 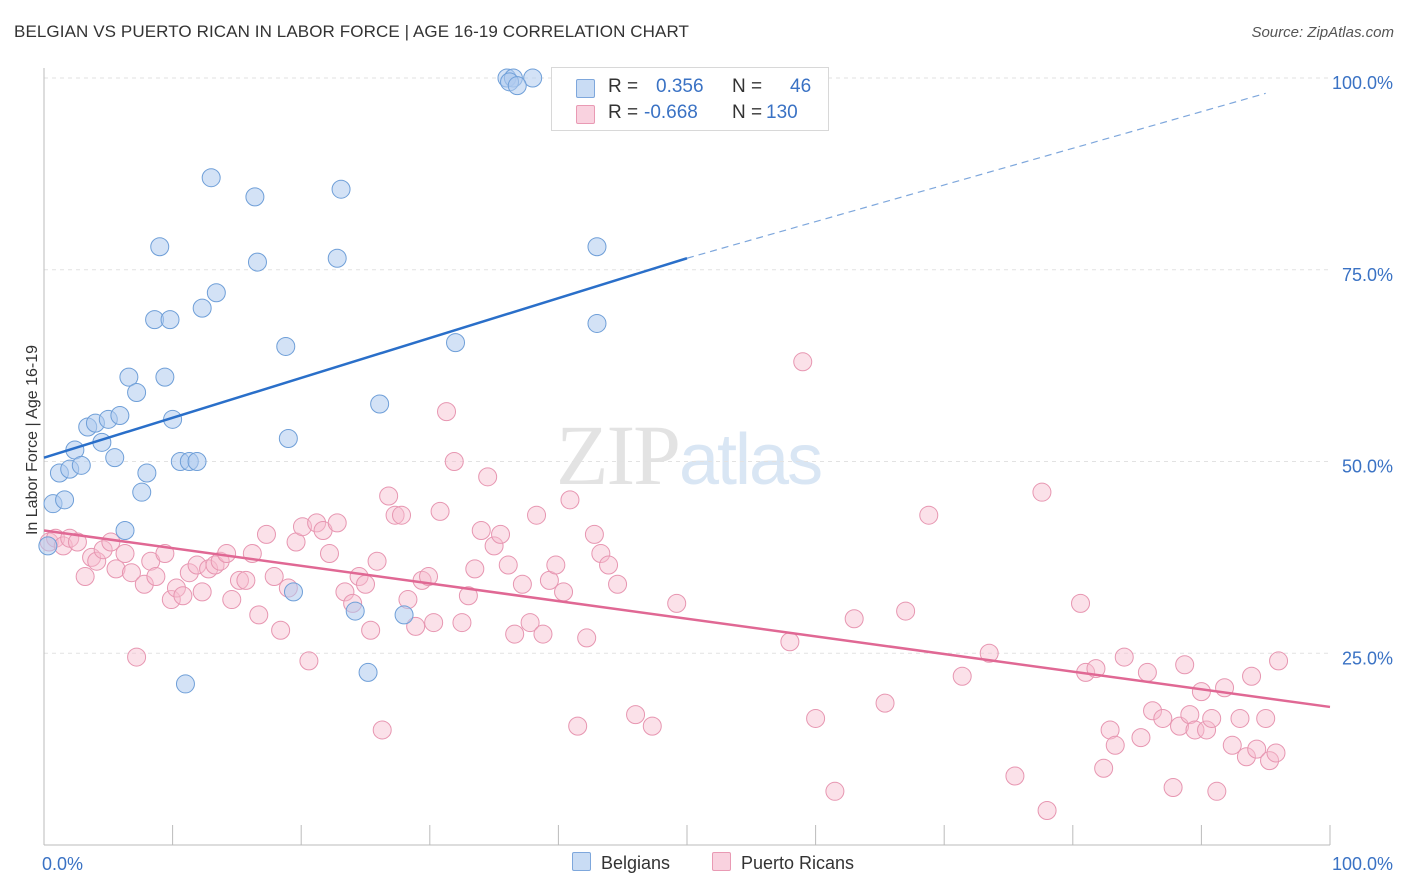 What do you see at coordinates (365, 358) in the screenshot?
I see `belgians-trend-line` at bounding box center [365, 358].